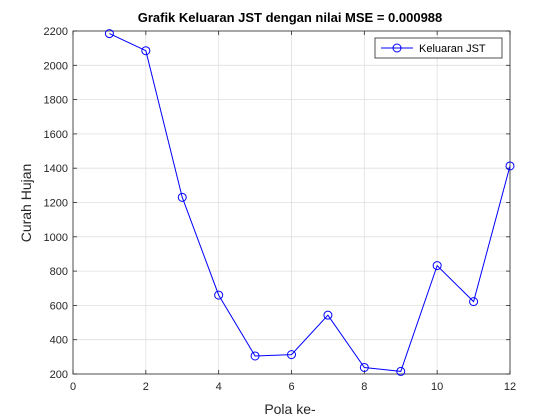  What do you see at coordinates (397, 48) in the screenshot?
I see `legend-marker` at bounding box center [397, 48].